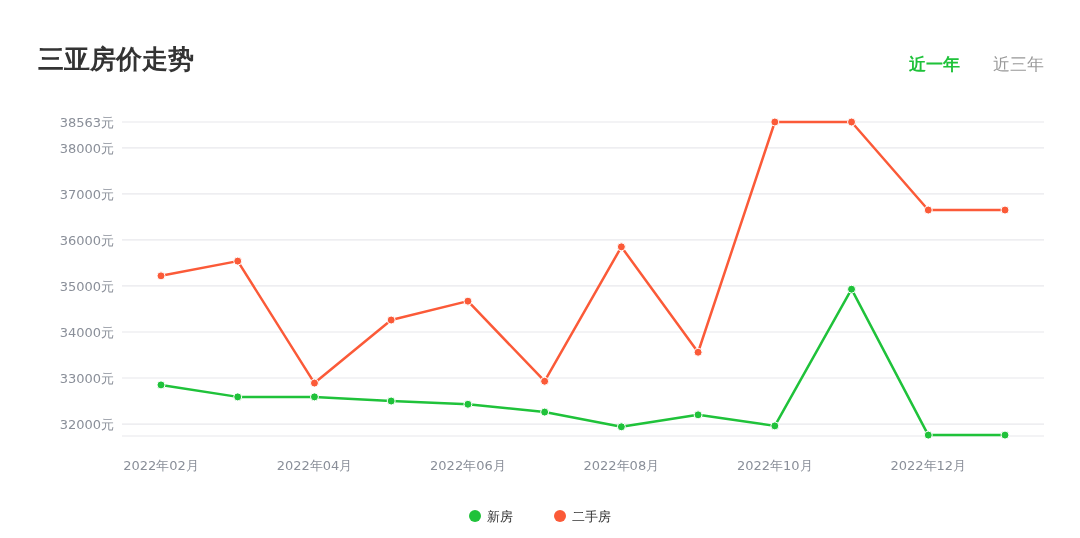  I want to click on x-tick-label: 2022年04月, so click(314, 465).